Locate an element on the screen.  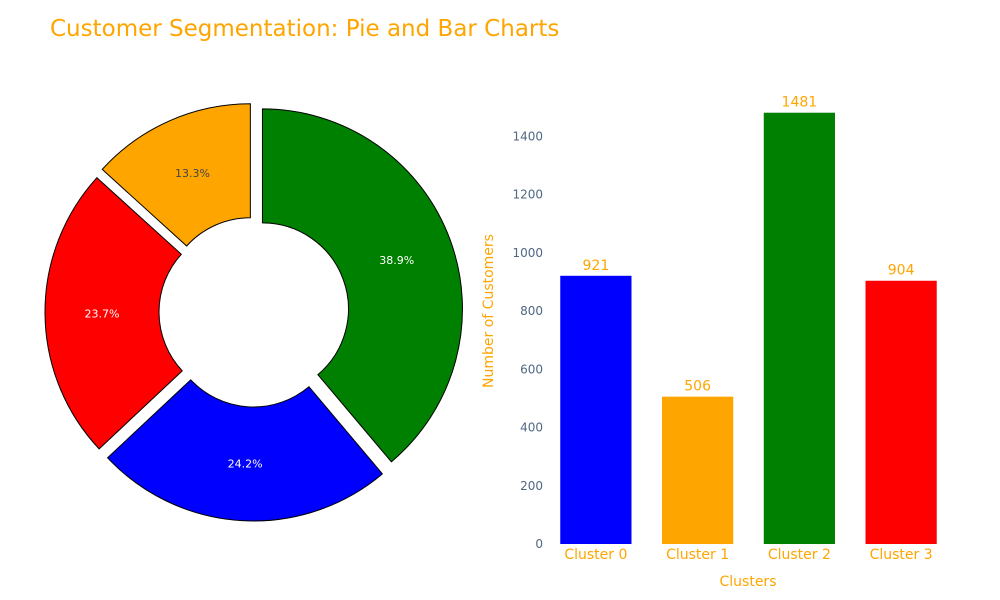
pie-label-cluster-3: 23.7% is located at coordinates (102, 313).